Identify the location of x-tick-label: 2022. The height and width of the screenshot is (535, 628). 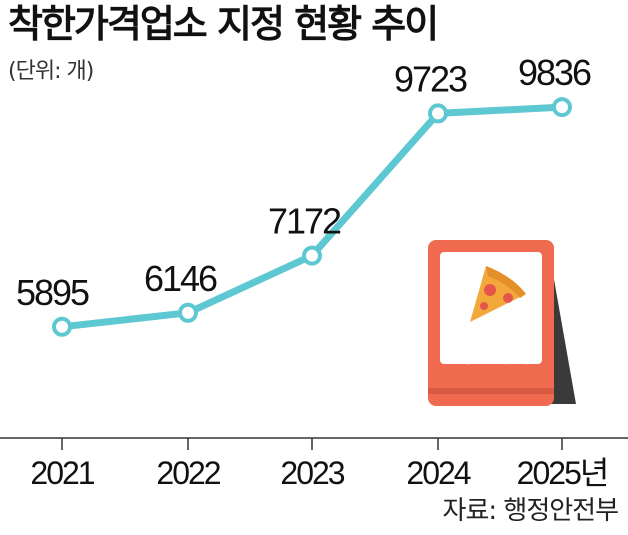
(188, 473).